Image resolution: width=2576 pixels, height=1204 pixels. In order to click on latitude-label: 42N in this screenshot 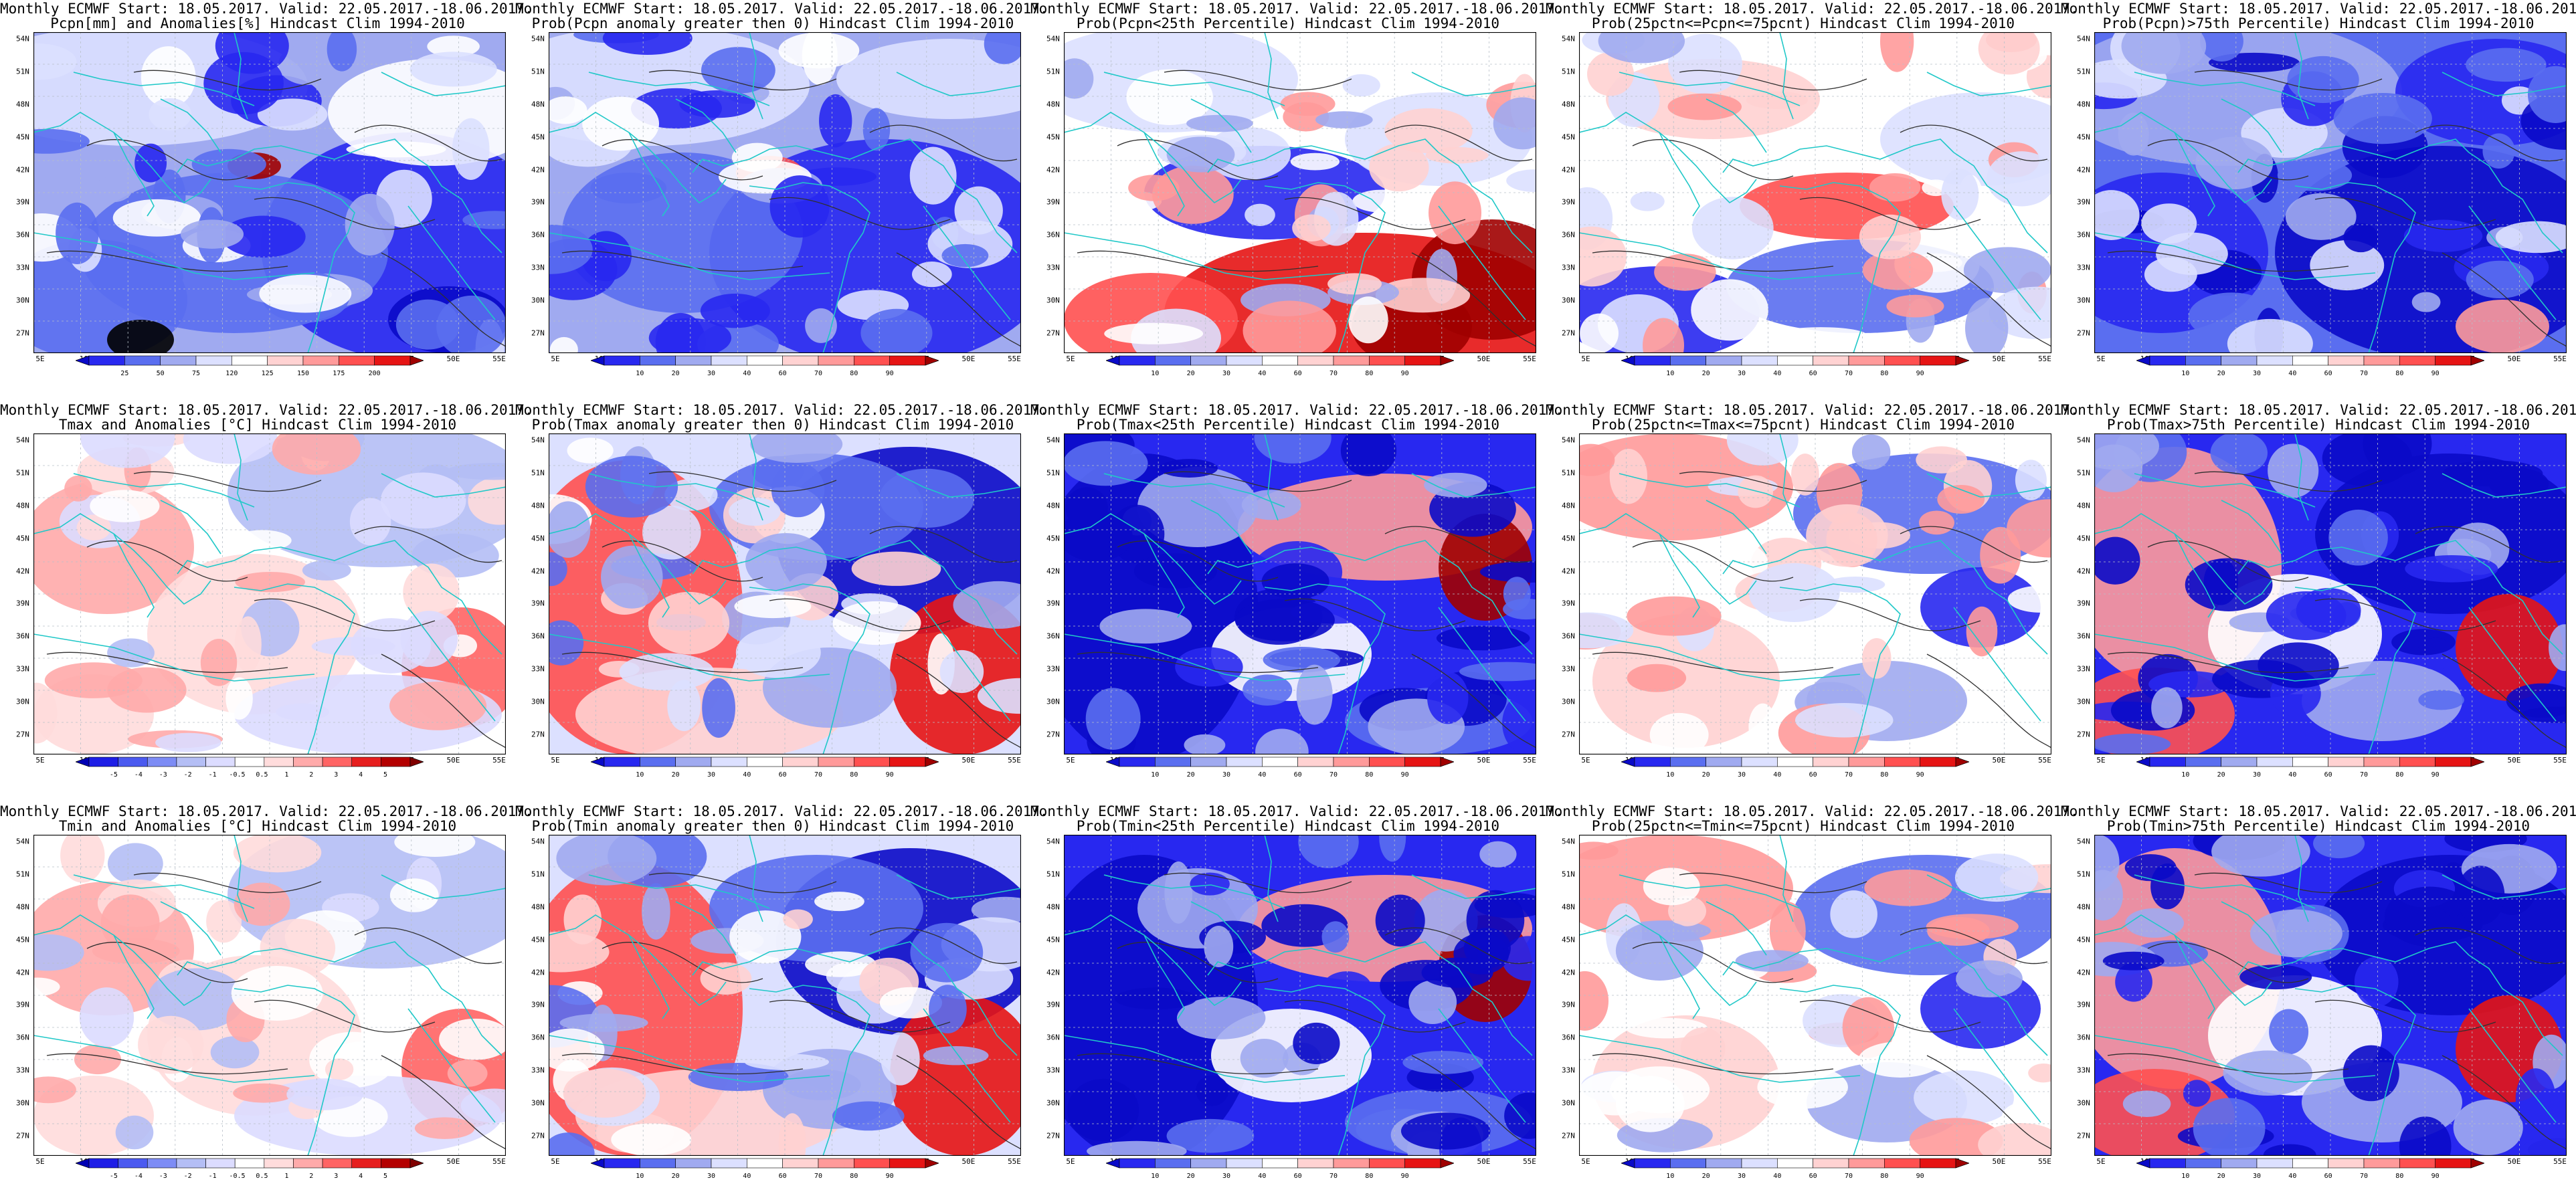, I will do `click(22, 170)`.